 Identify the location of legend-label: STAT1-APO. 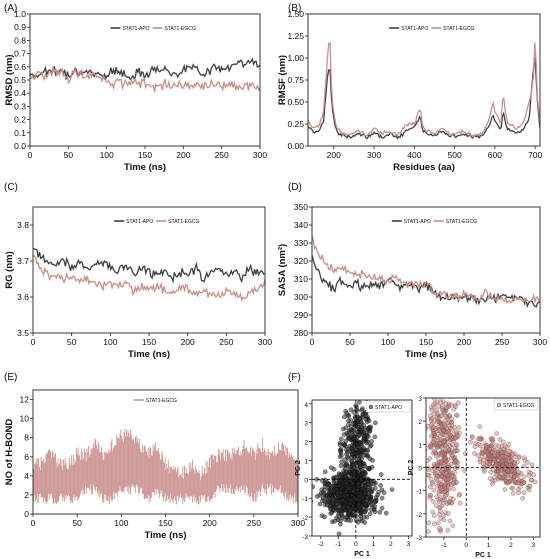
(388, 408).